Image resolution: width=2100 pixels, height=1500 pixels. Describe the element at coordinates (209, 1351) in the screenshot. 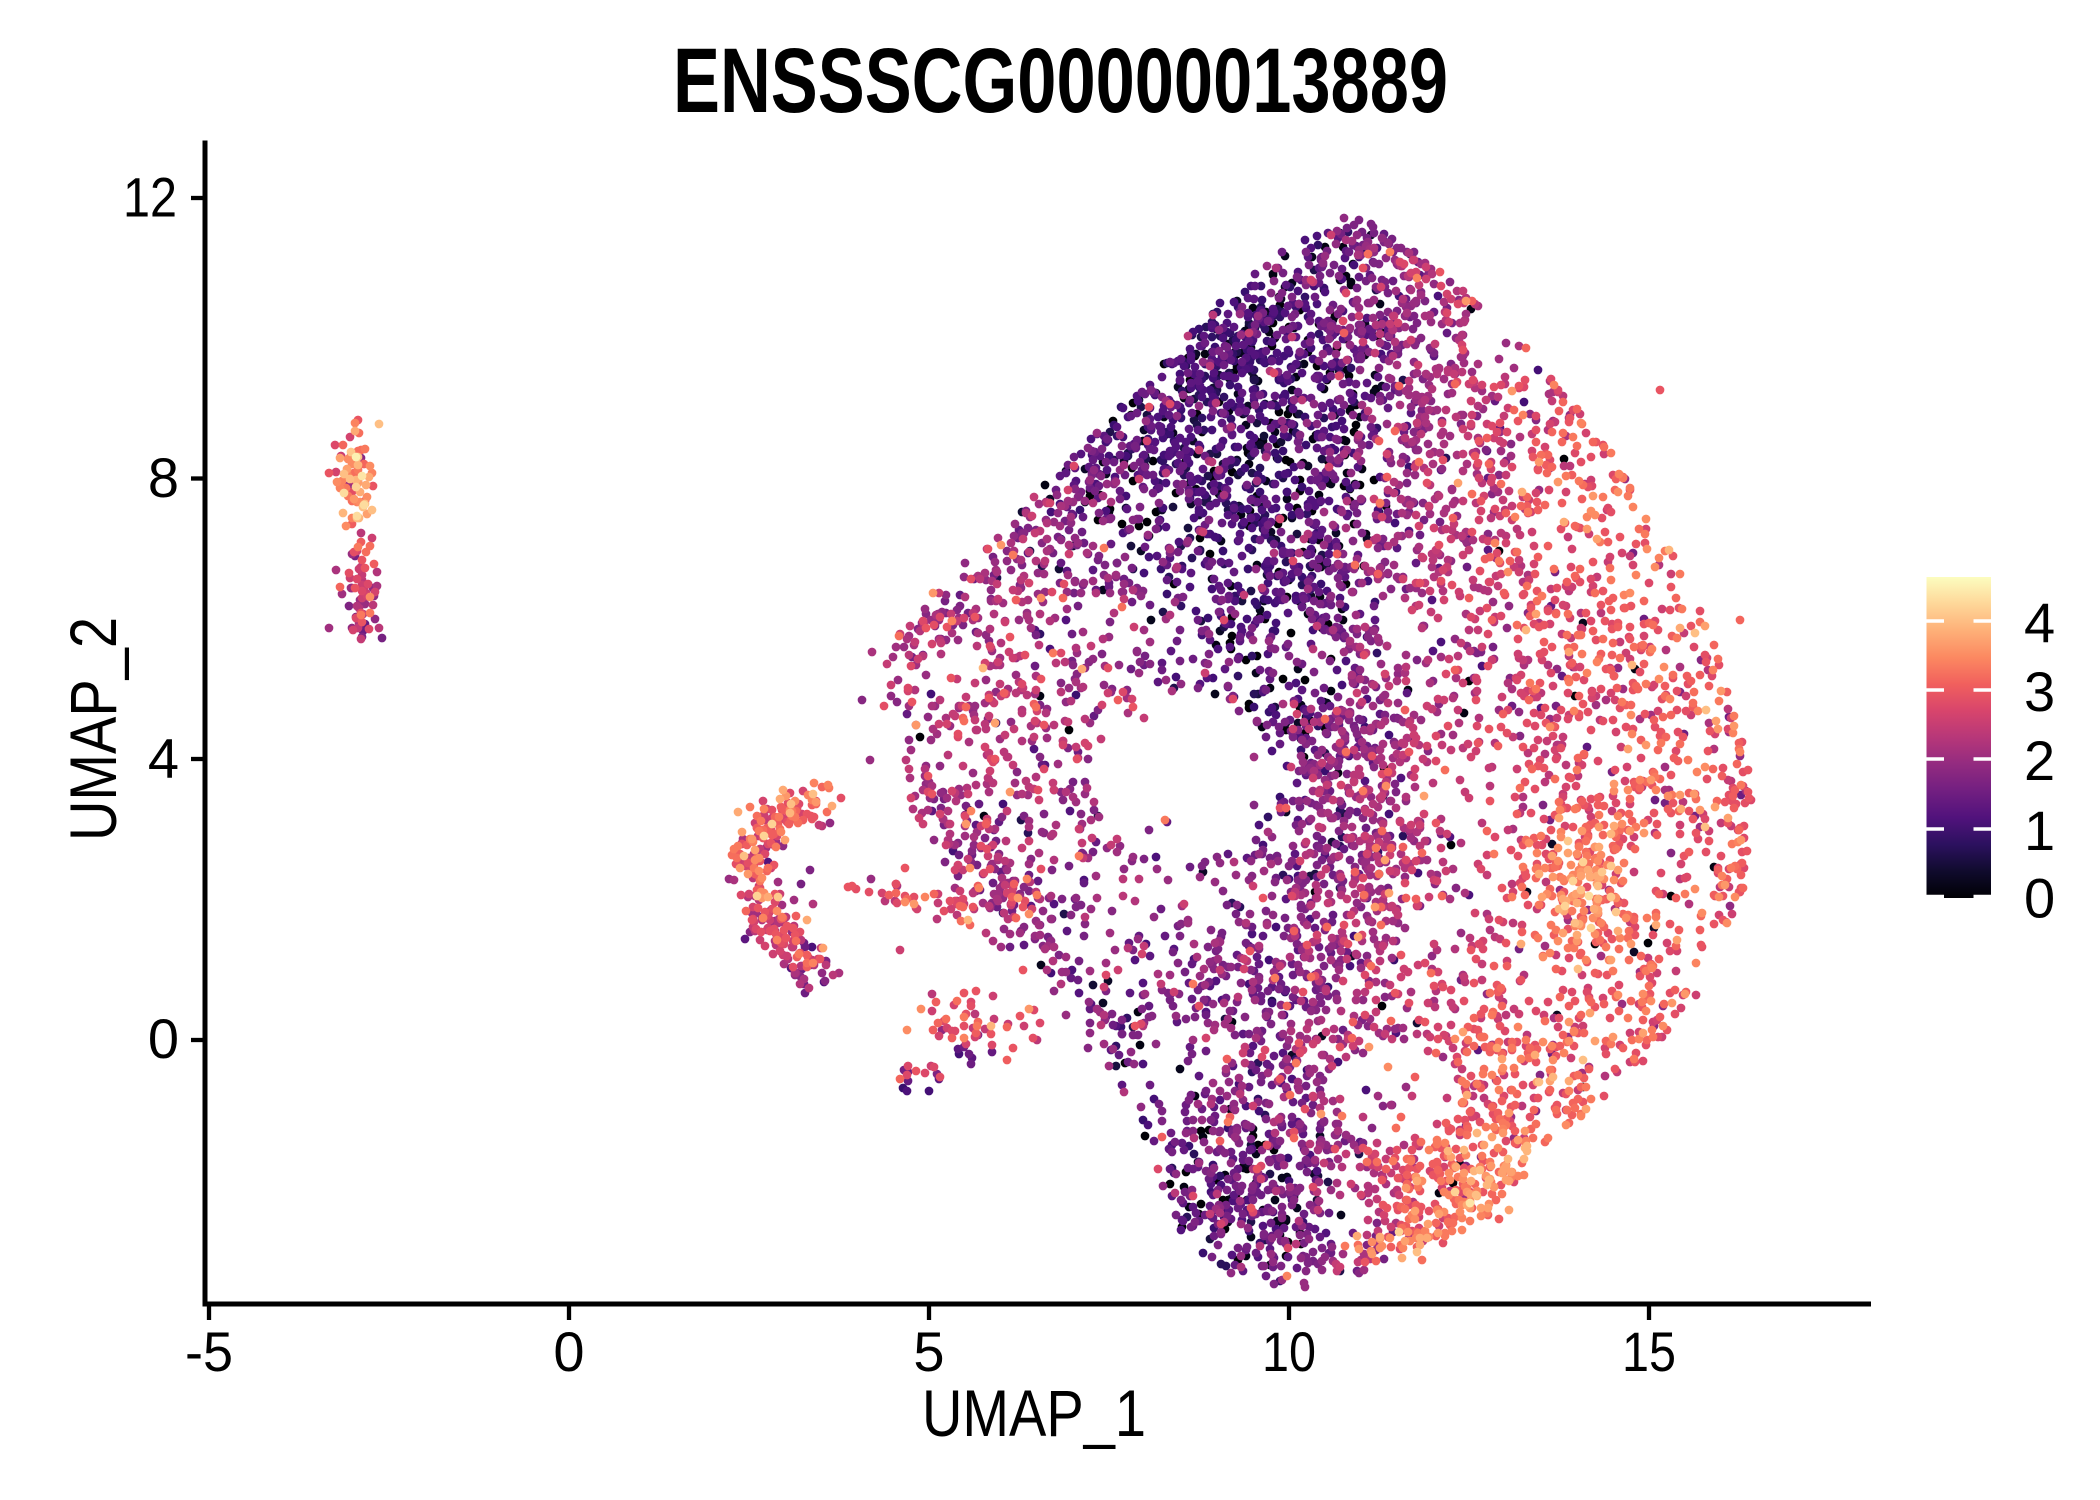

I see `svg-text: -5` at that location.